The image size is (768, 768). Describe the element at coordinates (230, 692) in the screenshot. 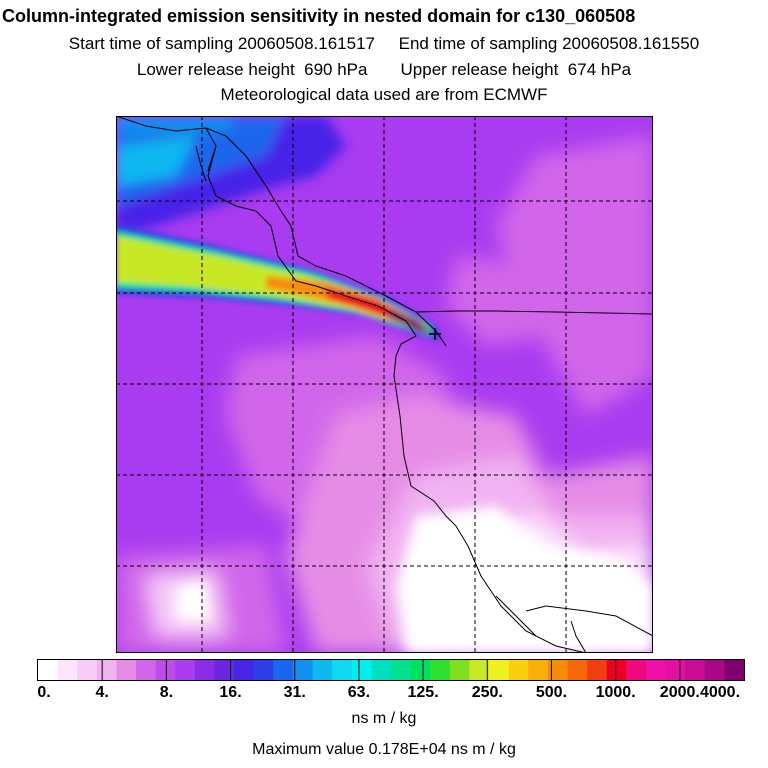

I see `colorbar-tick-label: 16.` at that location.